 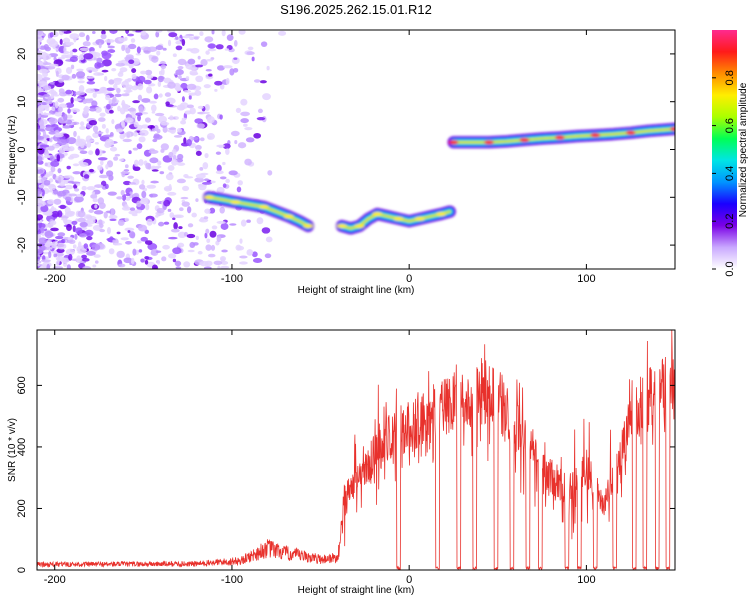 I want to click on frequency-ridges, so click(x=438, y=178).